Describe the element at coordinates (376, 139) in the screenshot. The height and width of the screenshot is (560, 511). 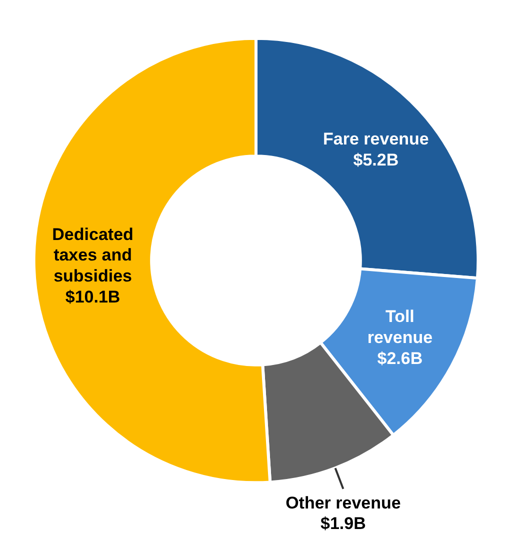
I see `slice-label: Fare revenue` at that location.